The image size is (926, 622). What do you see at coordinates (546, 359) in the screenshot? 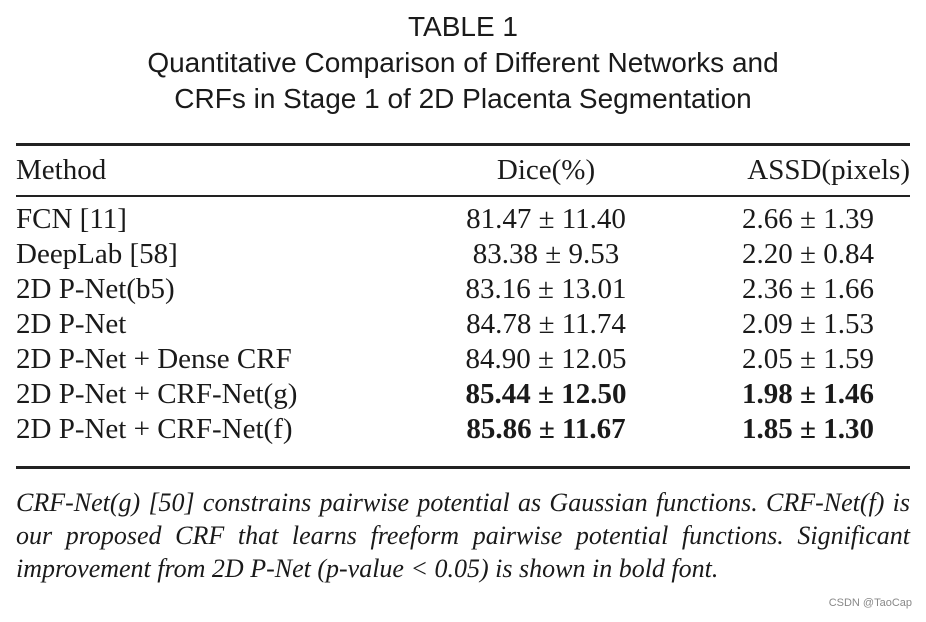
I see `cell-dice: 84.90 ± 12.05` at bounding box center [546, 359].